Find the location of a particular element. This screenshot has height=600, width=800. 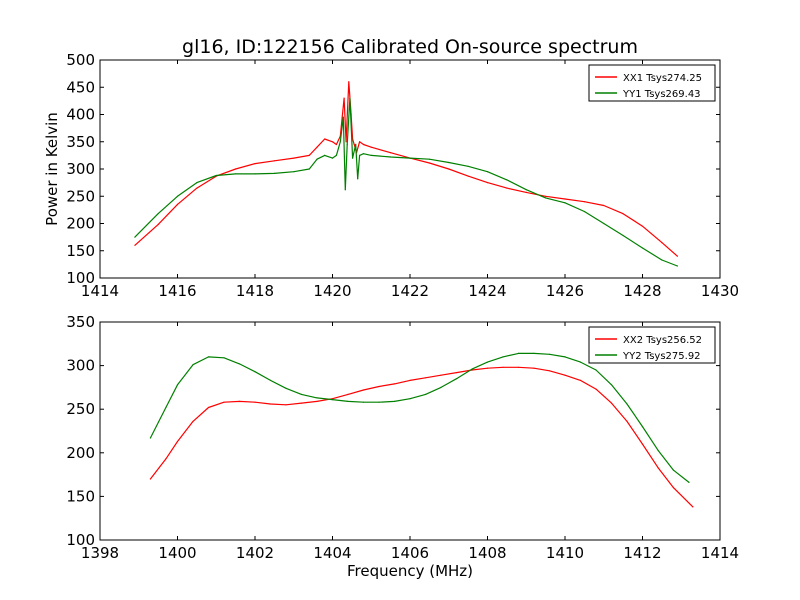

y-tick-label: 400 is located at coordinates (80, 115).